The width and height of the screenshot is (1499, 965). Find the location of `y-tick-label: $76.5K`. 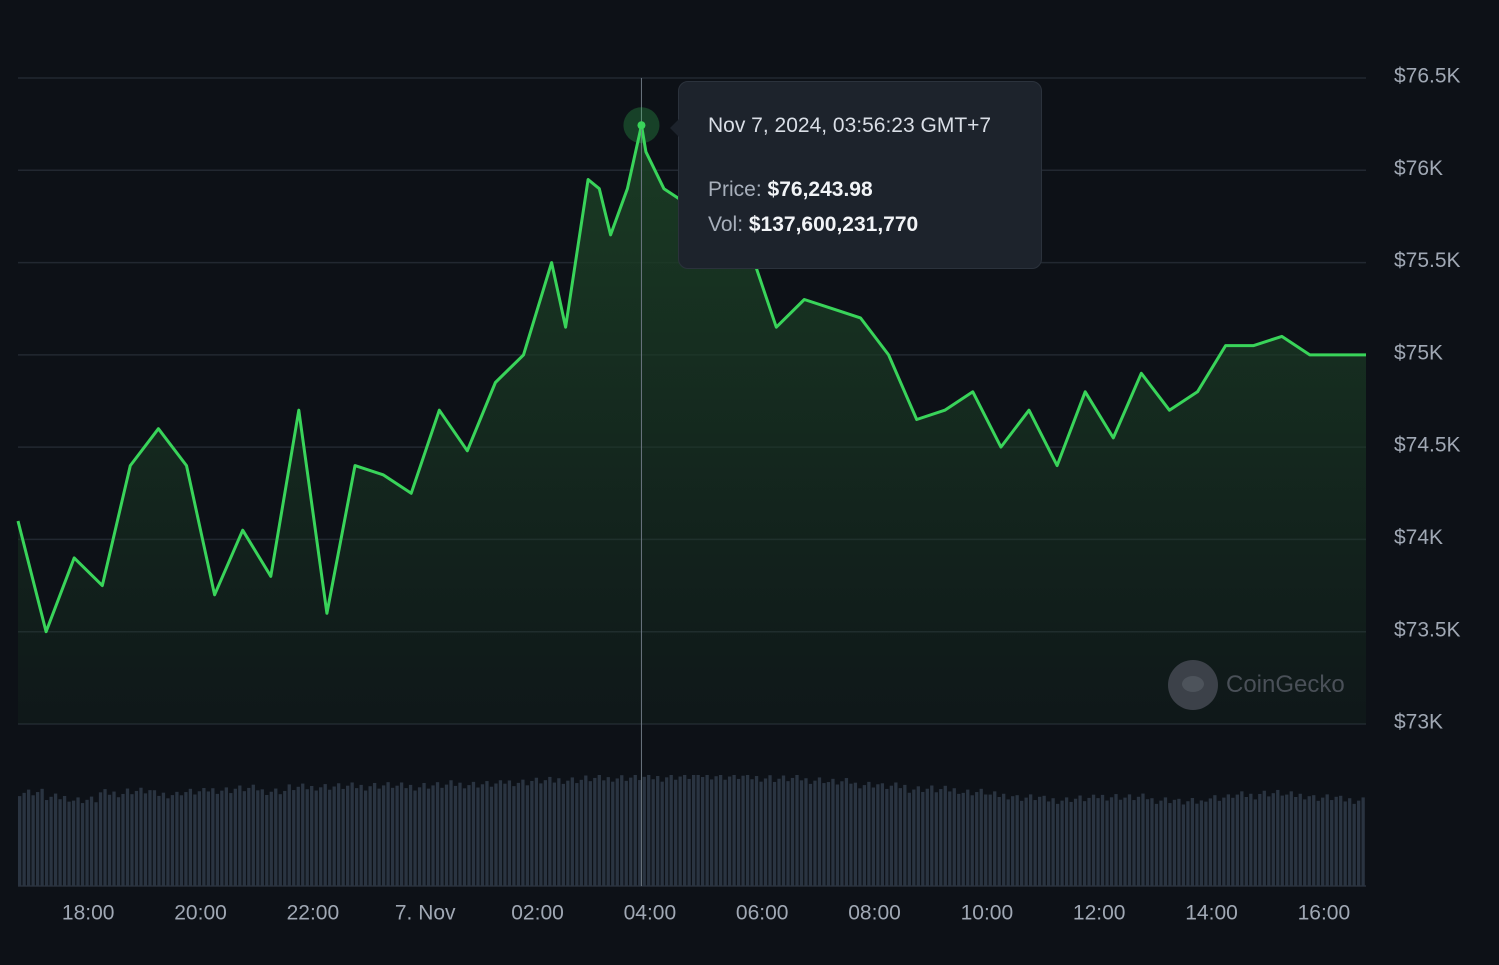

y-tick-label: $76.5K is located at coordinates (1427, 76).